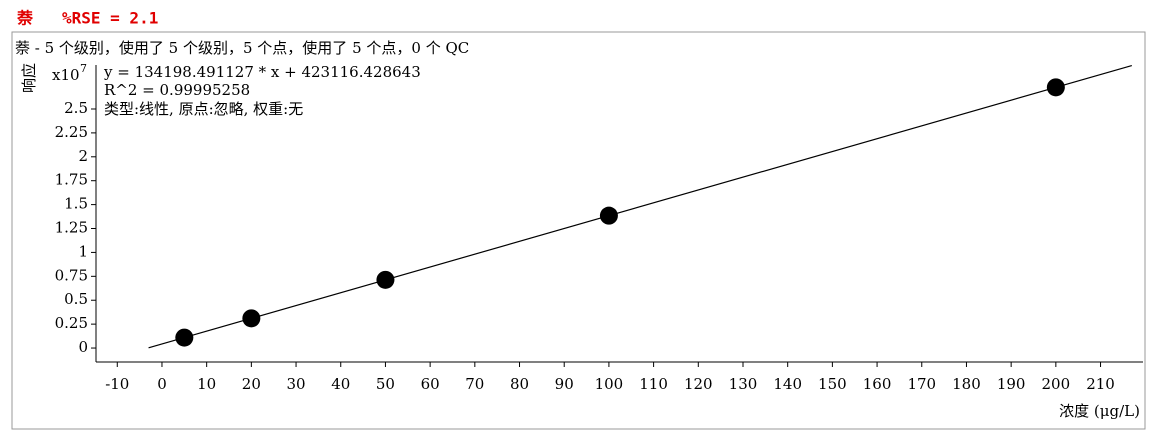  Describe the element at coordinates (242, 48) in the screenshot. I see `summary: 萘 - 5 个级别，使用了 5 个级别，5 个点，使用了 5 个点，0 个 QC` at that location.